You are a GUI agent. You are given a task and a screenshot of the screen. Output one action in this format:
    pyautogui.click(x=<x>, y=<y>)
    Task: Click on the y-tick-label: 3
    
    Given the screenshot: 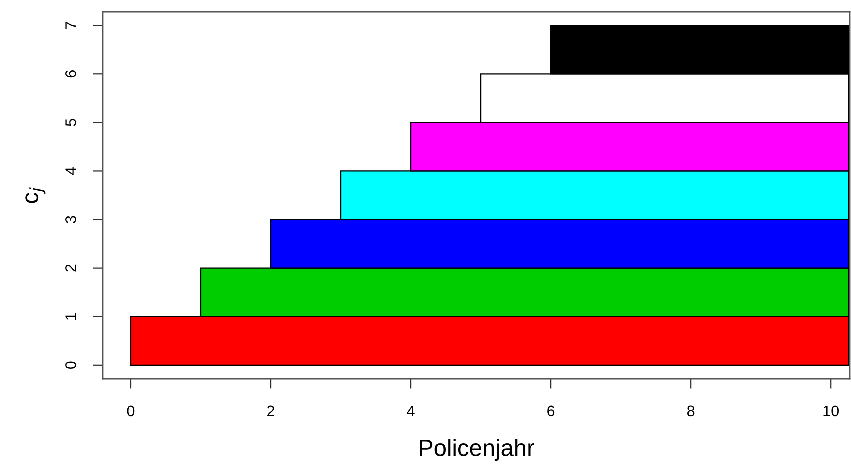 What is the action you would take?
    pyautogui.click(x=71, y=220)
    